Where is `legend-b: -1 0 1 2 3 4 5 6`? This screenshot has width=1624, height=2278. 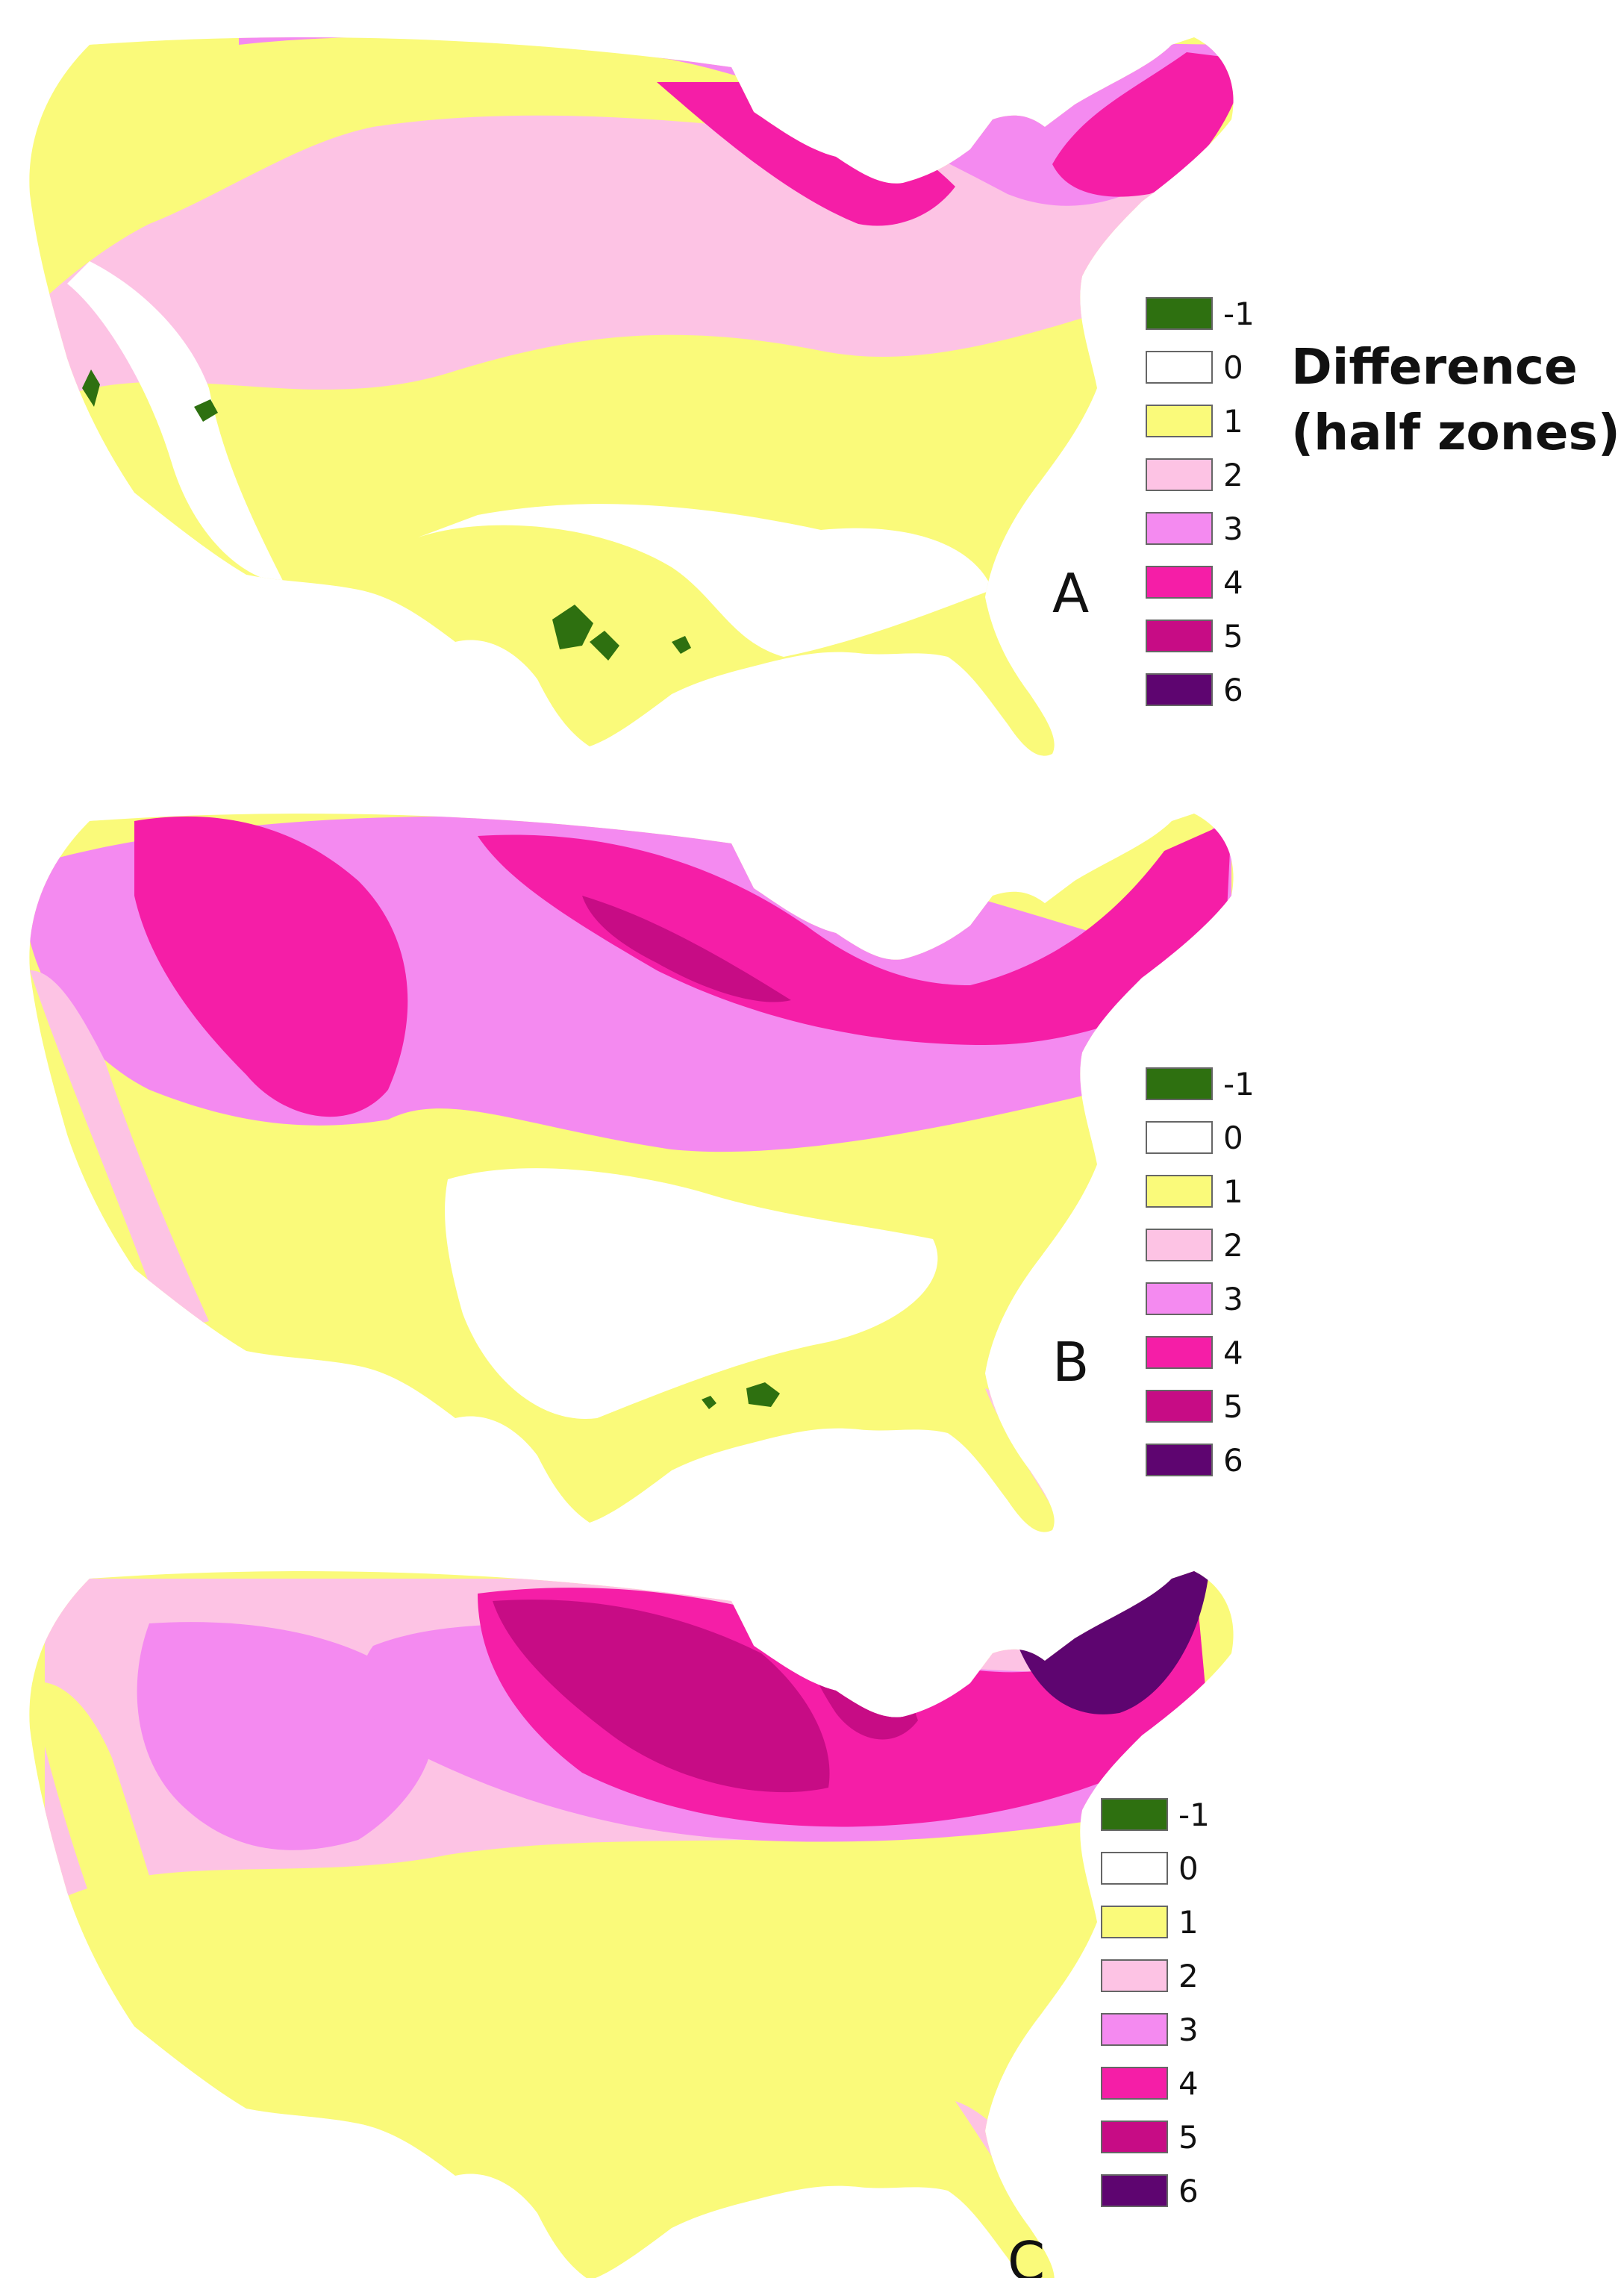
legend-b: -1 0 1 2 3 4 5 6 is located at coordinates (1200, 1272).